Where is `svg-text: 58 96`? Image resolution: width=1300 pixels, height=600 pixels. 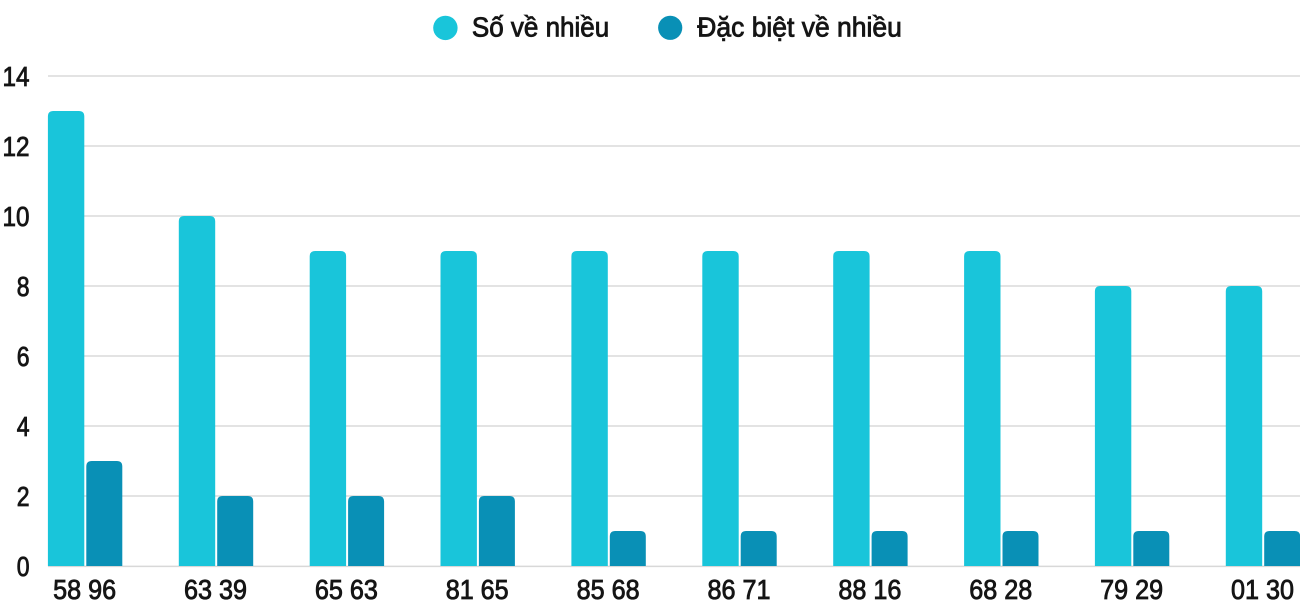
svg-text: 58 96 is located at coordinates (84, 587).